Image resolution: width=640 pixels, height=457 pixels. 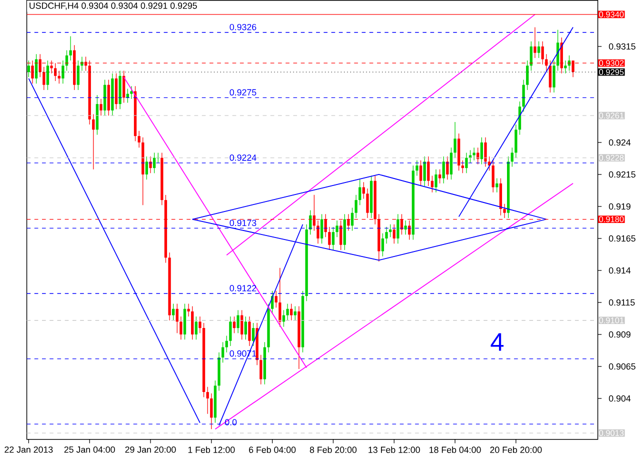 I want to click on x-tick-label: 20 Feb 20:00, so click(x=516, y=449).